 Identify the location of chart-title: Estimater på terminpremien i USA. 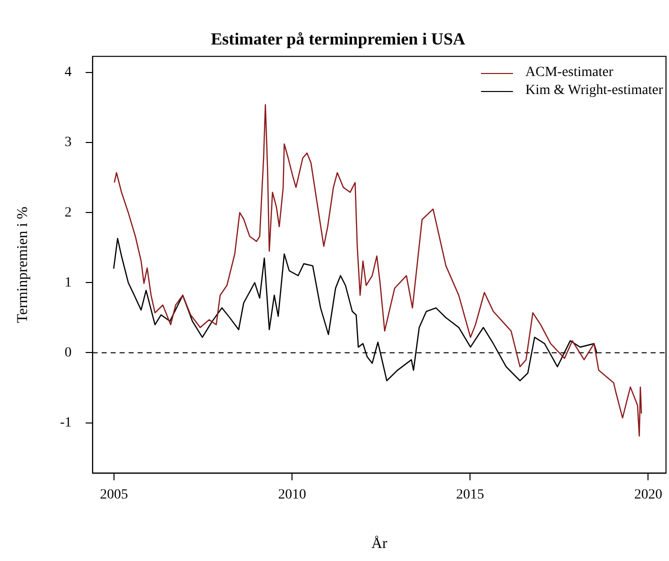
(338, 39).